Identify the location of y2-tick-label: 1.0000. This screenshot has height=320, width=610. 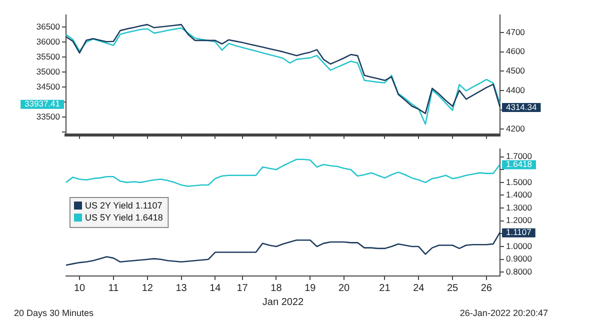
(519, 245).